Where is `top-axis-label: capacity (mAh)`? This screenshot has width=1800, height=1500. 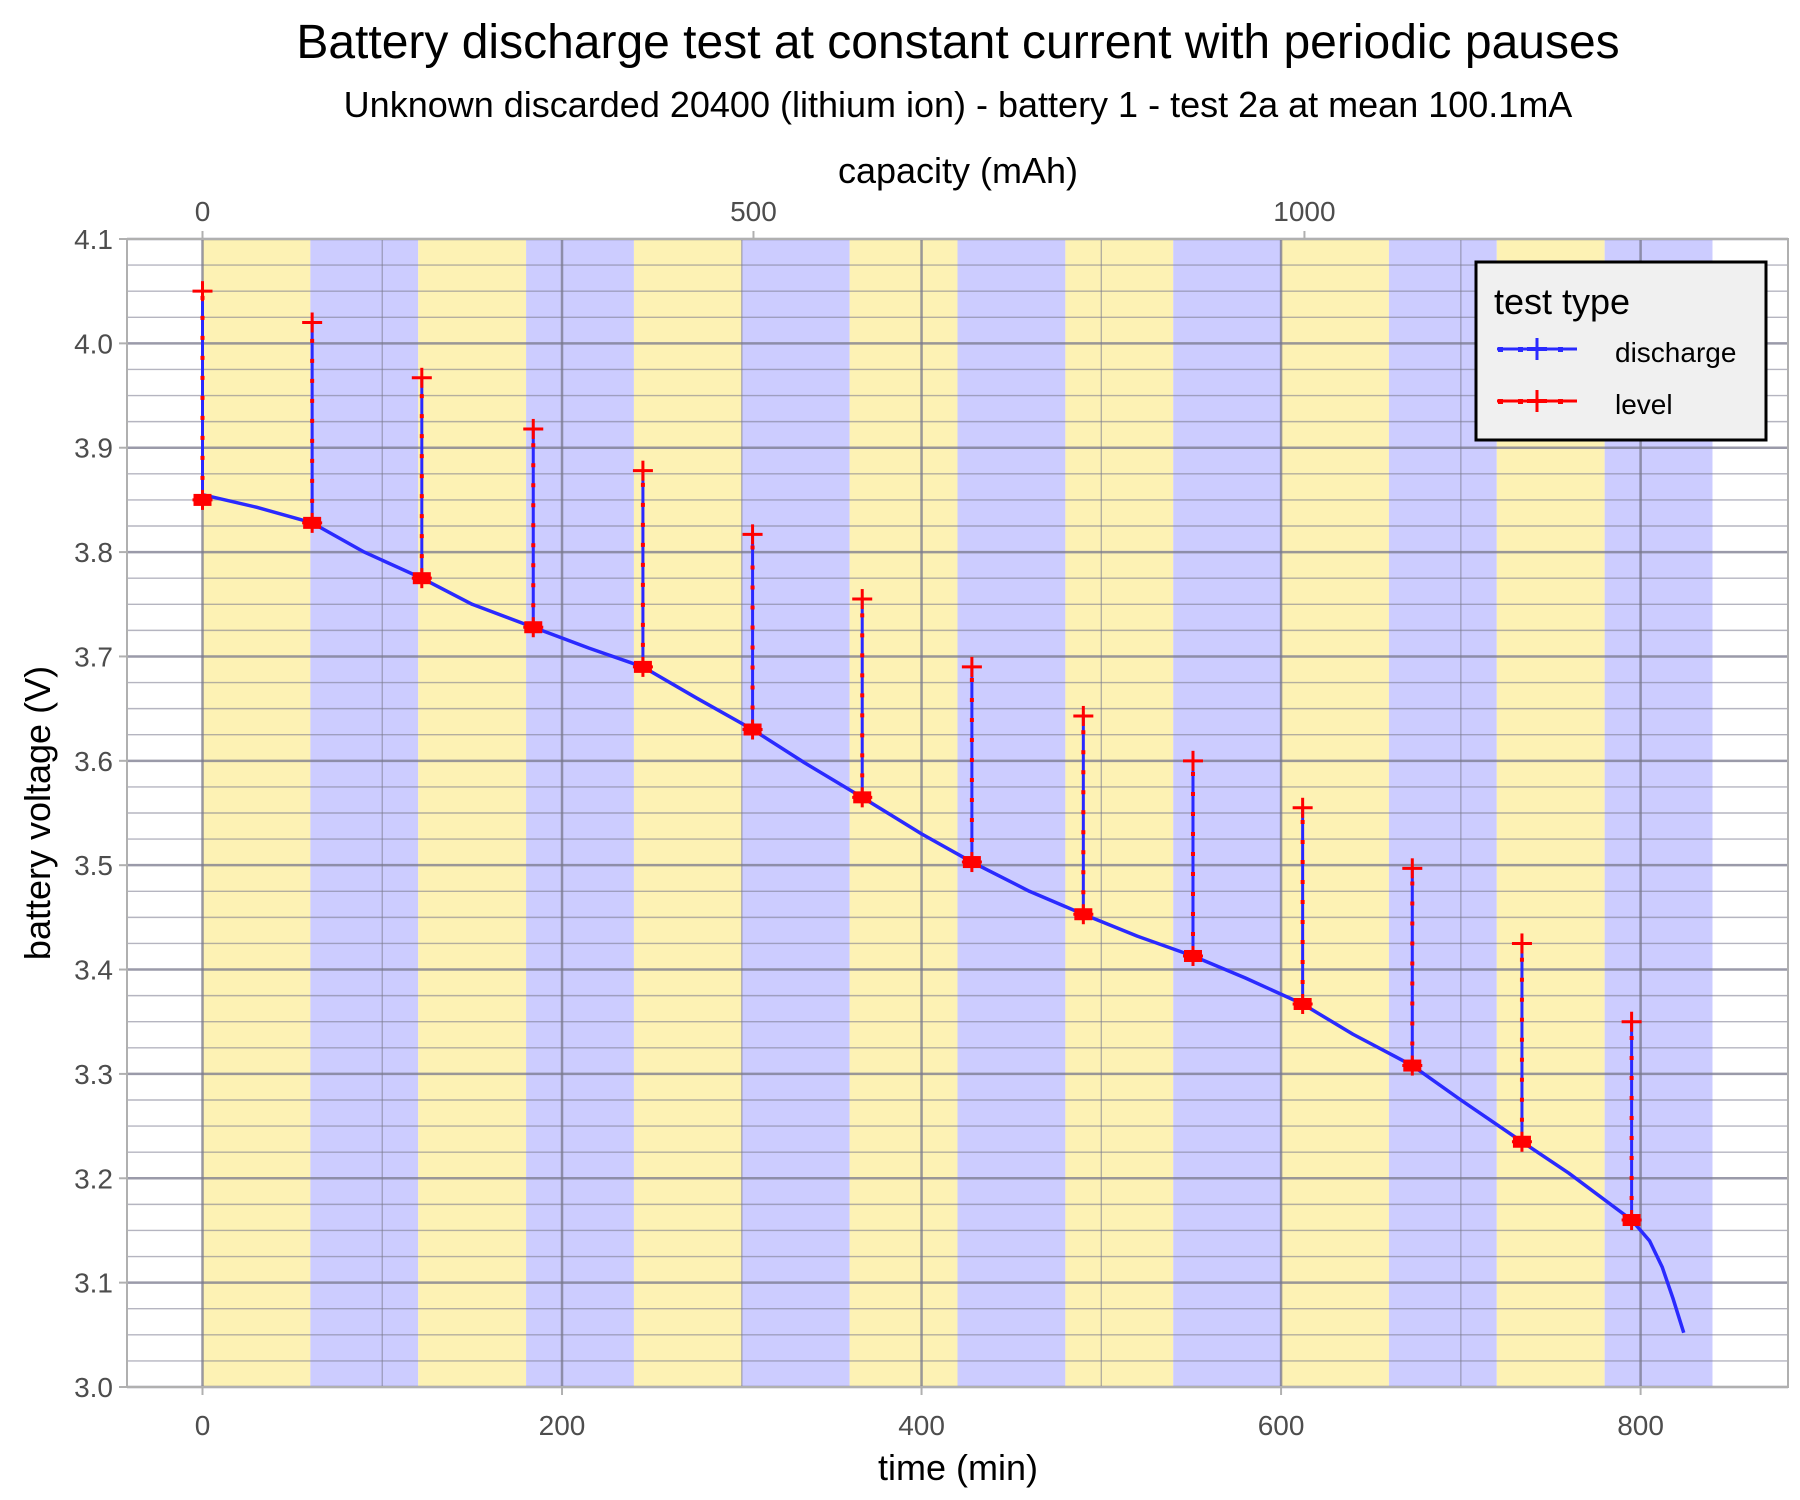 top-axis-label: capacity (mAh) is located at coordinates (958, 170).